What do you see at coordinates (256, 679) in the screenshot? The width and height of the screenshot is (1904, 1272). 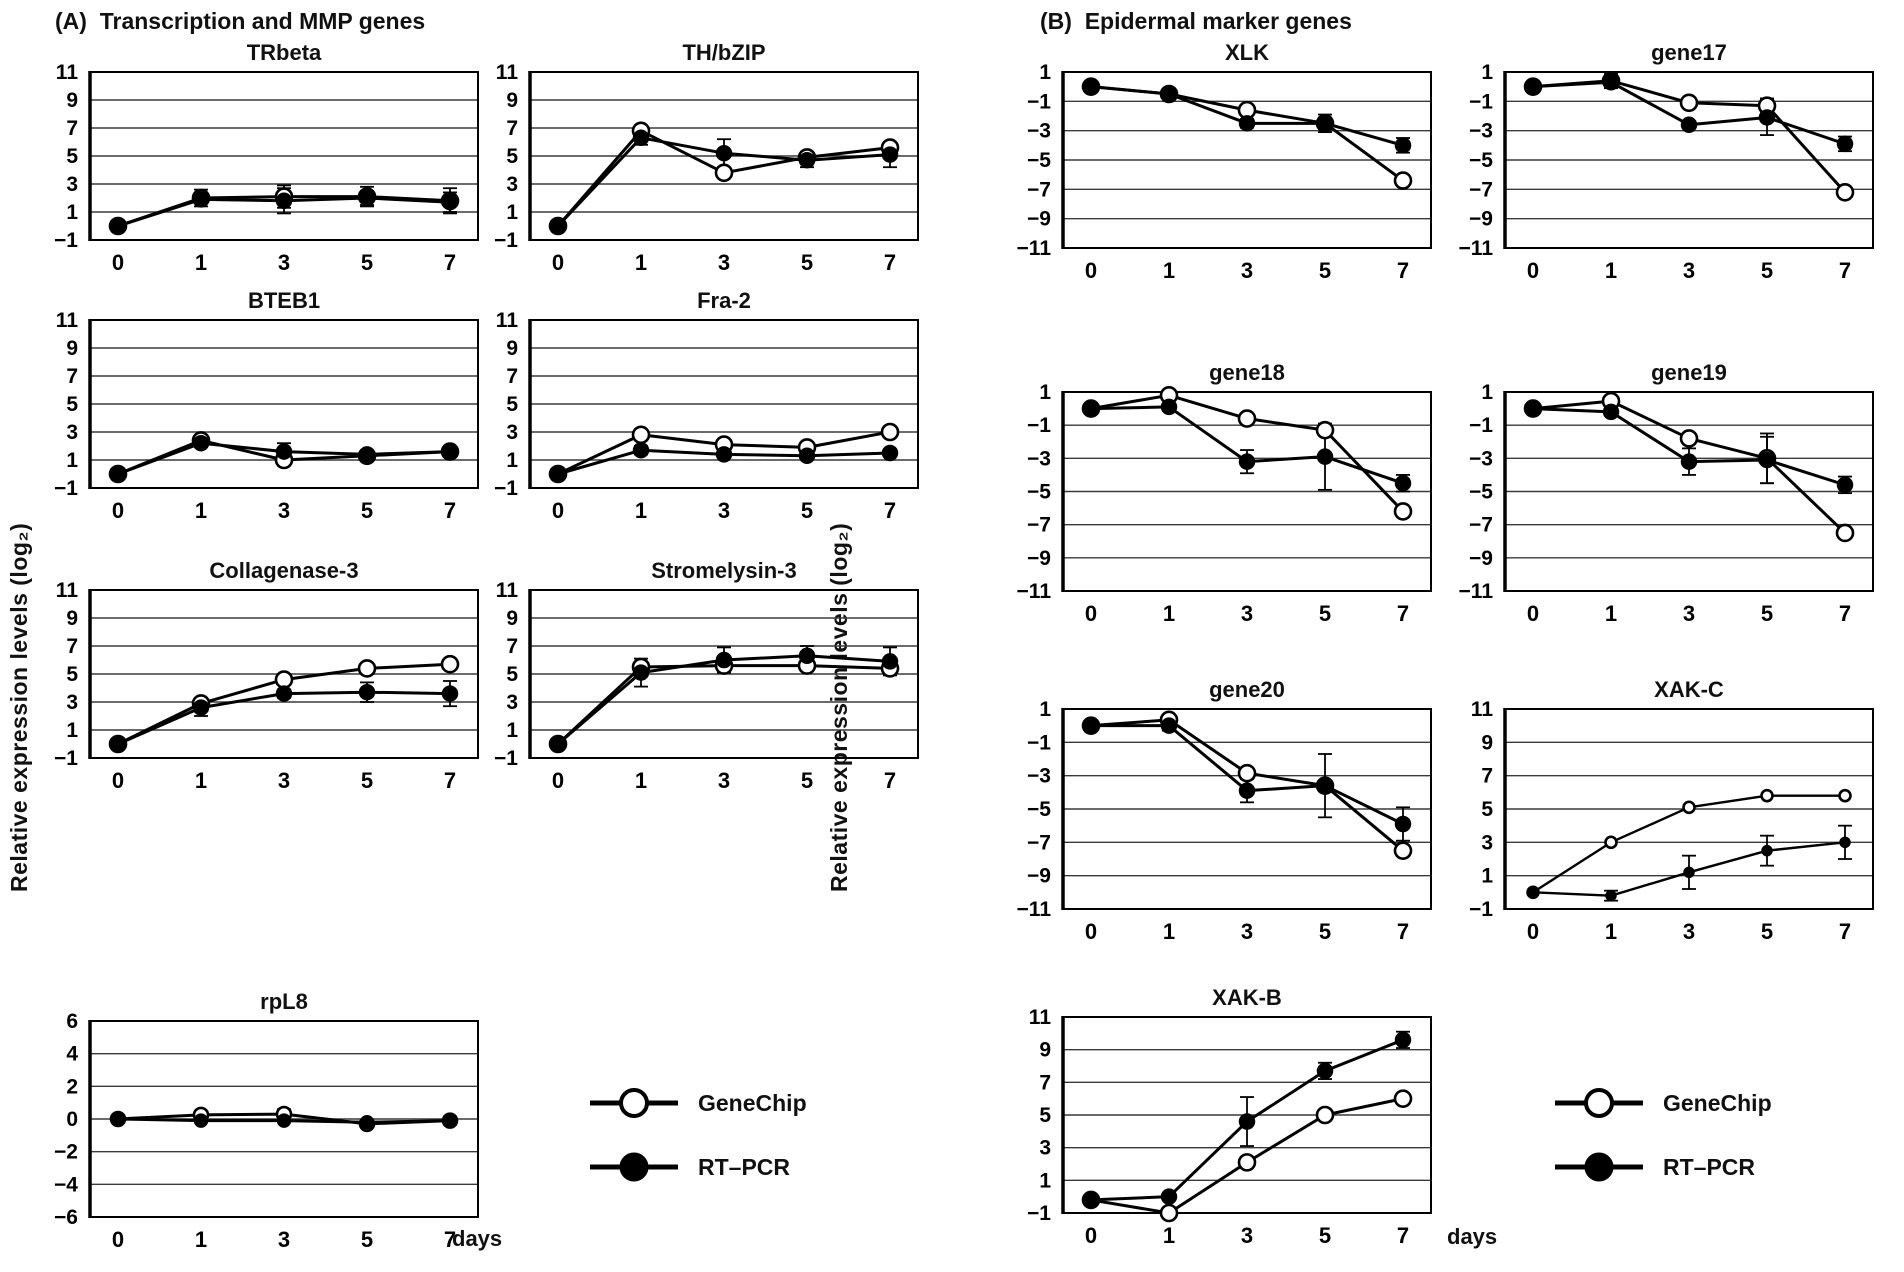 I see `chart-collagenase3: Collagenase-3 11 9 7 5 3 1 −1 0 1 3 5 7` at bounding box center [256, 679].